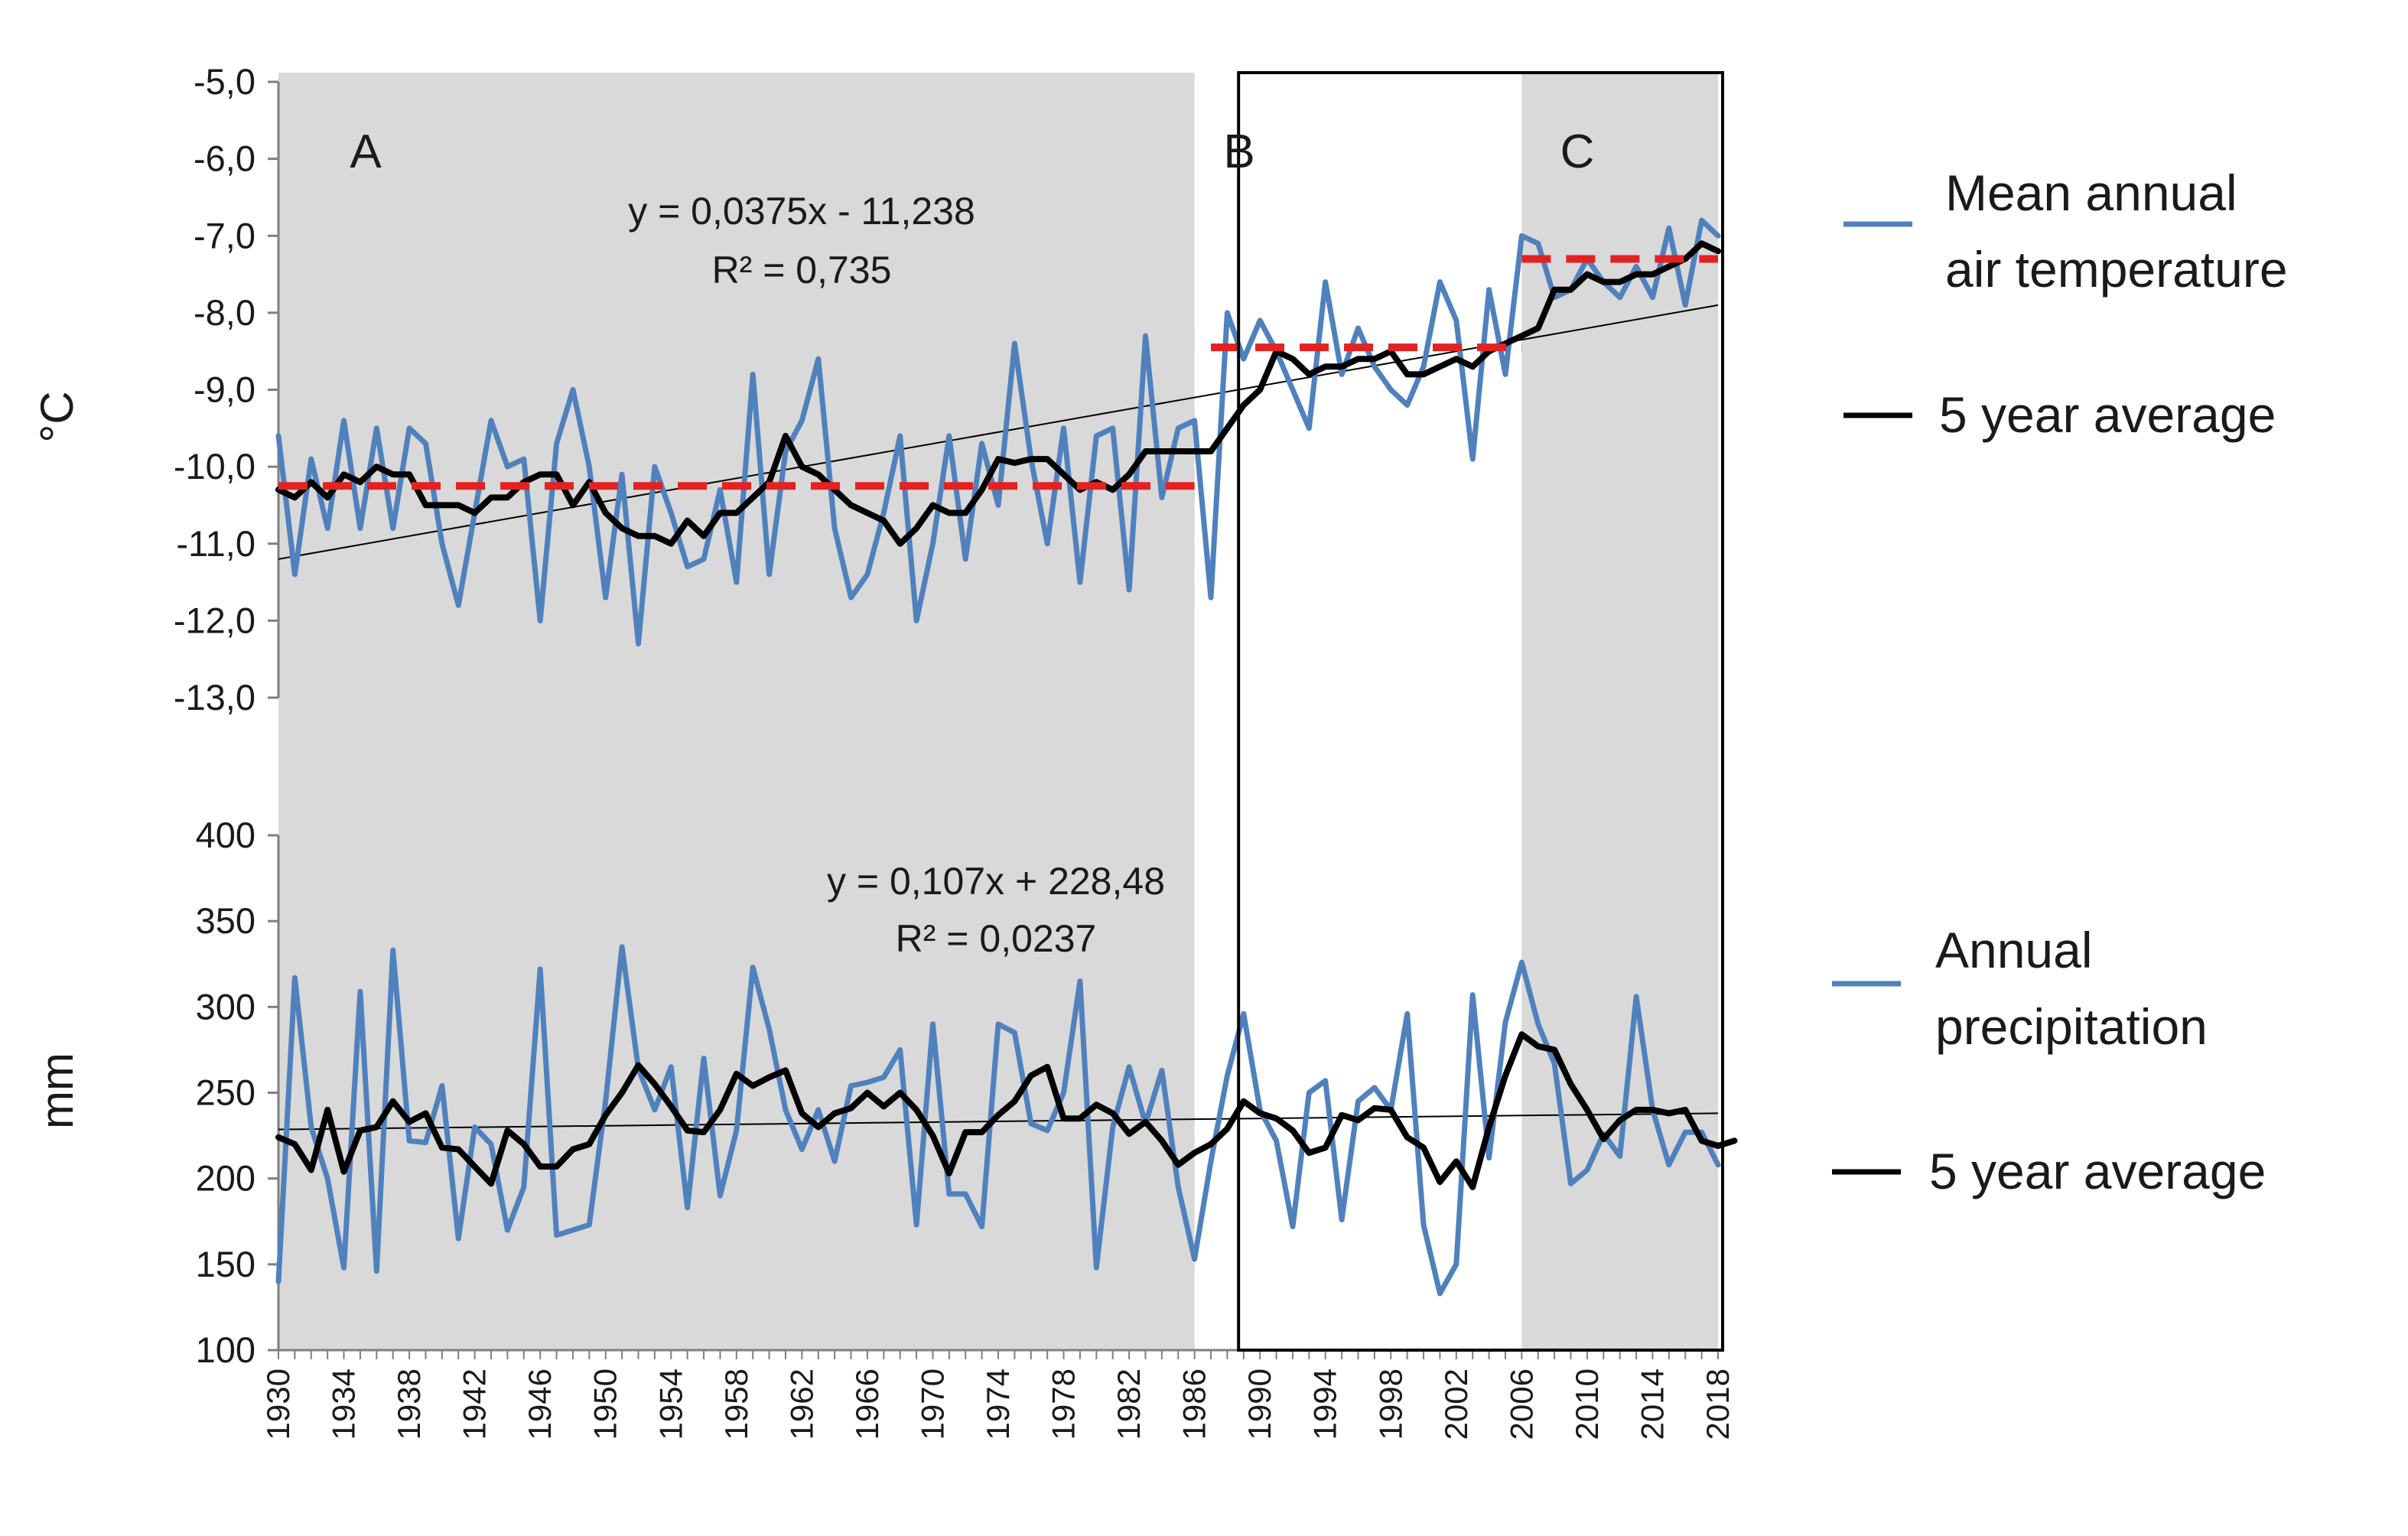  What do you see at coordinates (605, 1404) in the screenshot?
I see `x-tick-label: 1950` at bounding box center [605, 1404].